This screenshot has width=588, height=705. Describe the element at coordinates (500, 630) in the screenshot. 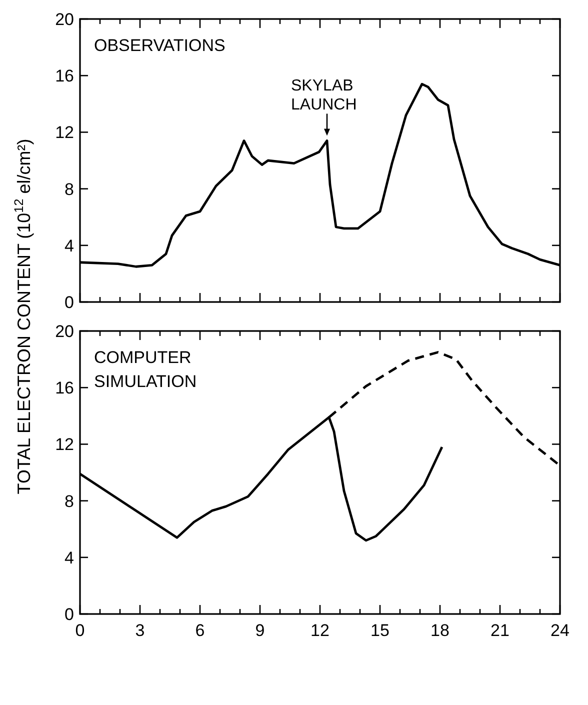

I see `x-tick-label: 21` at that location.